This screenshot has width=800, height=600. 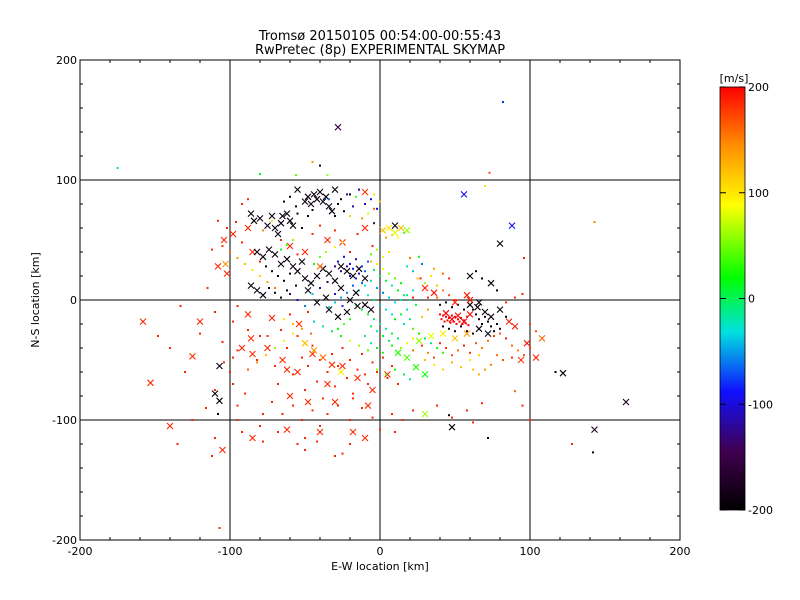 What do you see at coordinates (758, 193) in the screenshot?
I see `colorbar-tick-label: 100` at bounding box center [758, 193].